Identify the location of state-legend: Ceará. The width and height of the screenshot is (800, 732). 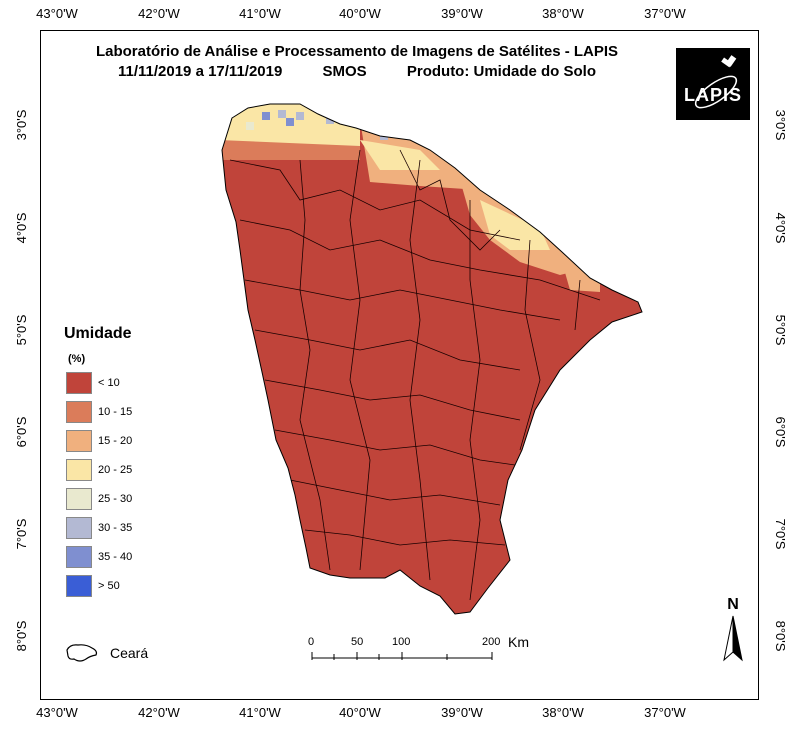
(106, 653).